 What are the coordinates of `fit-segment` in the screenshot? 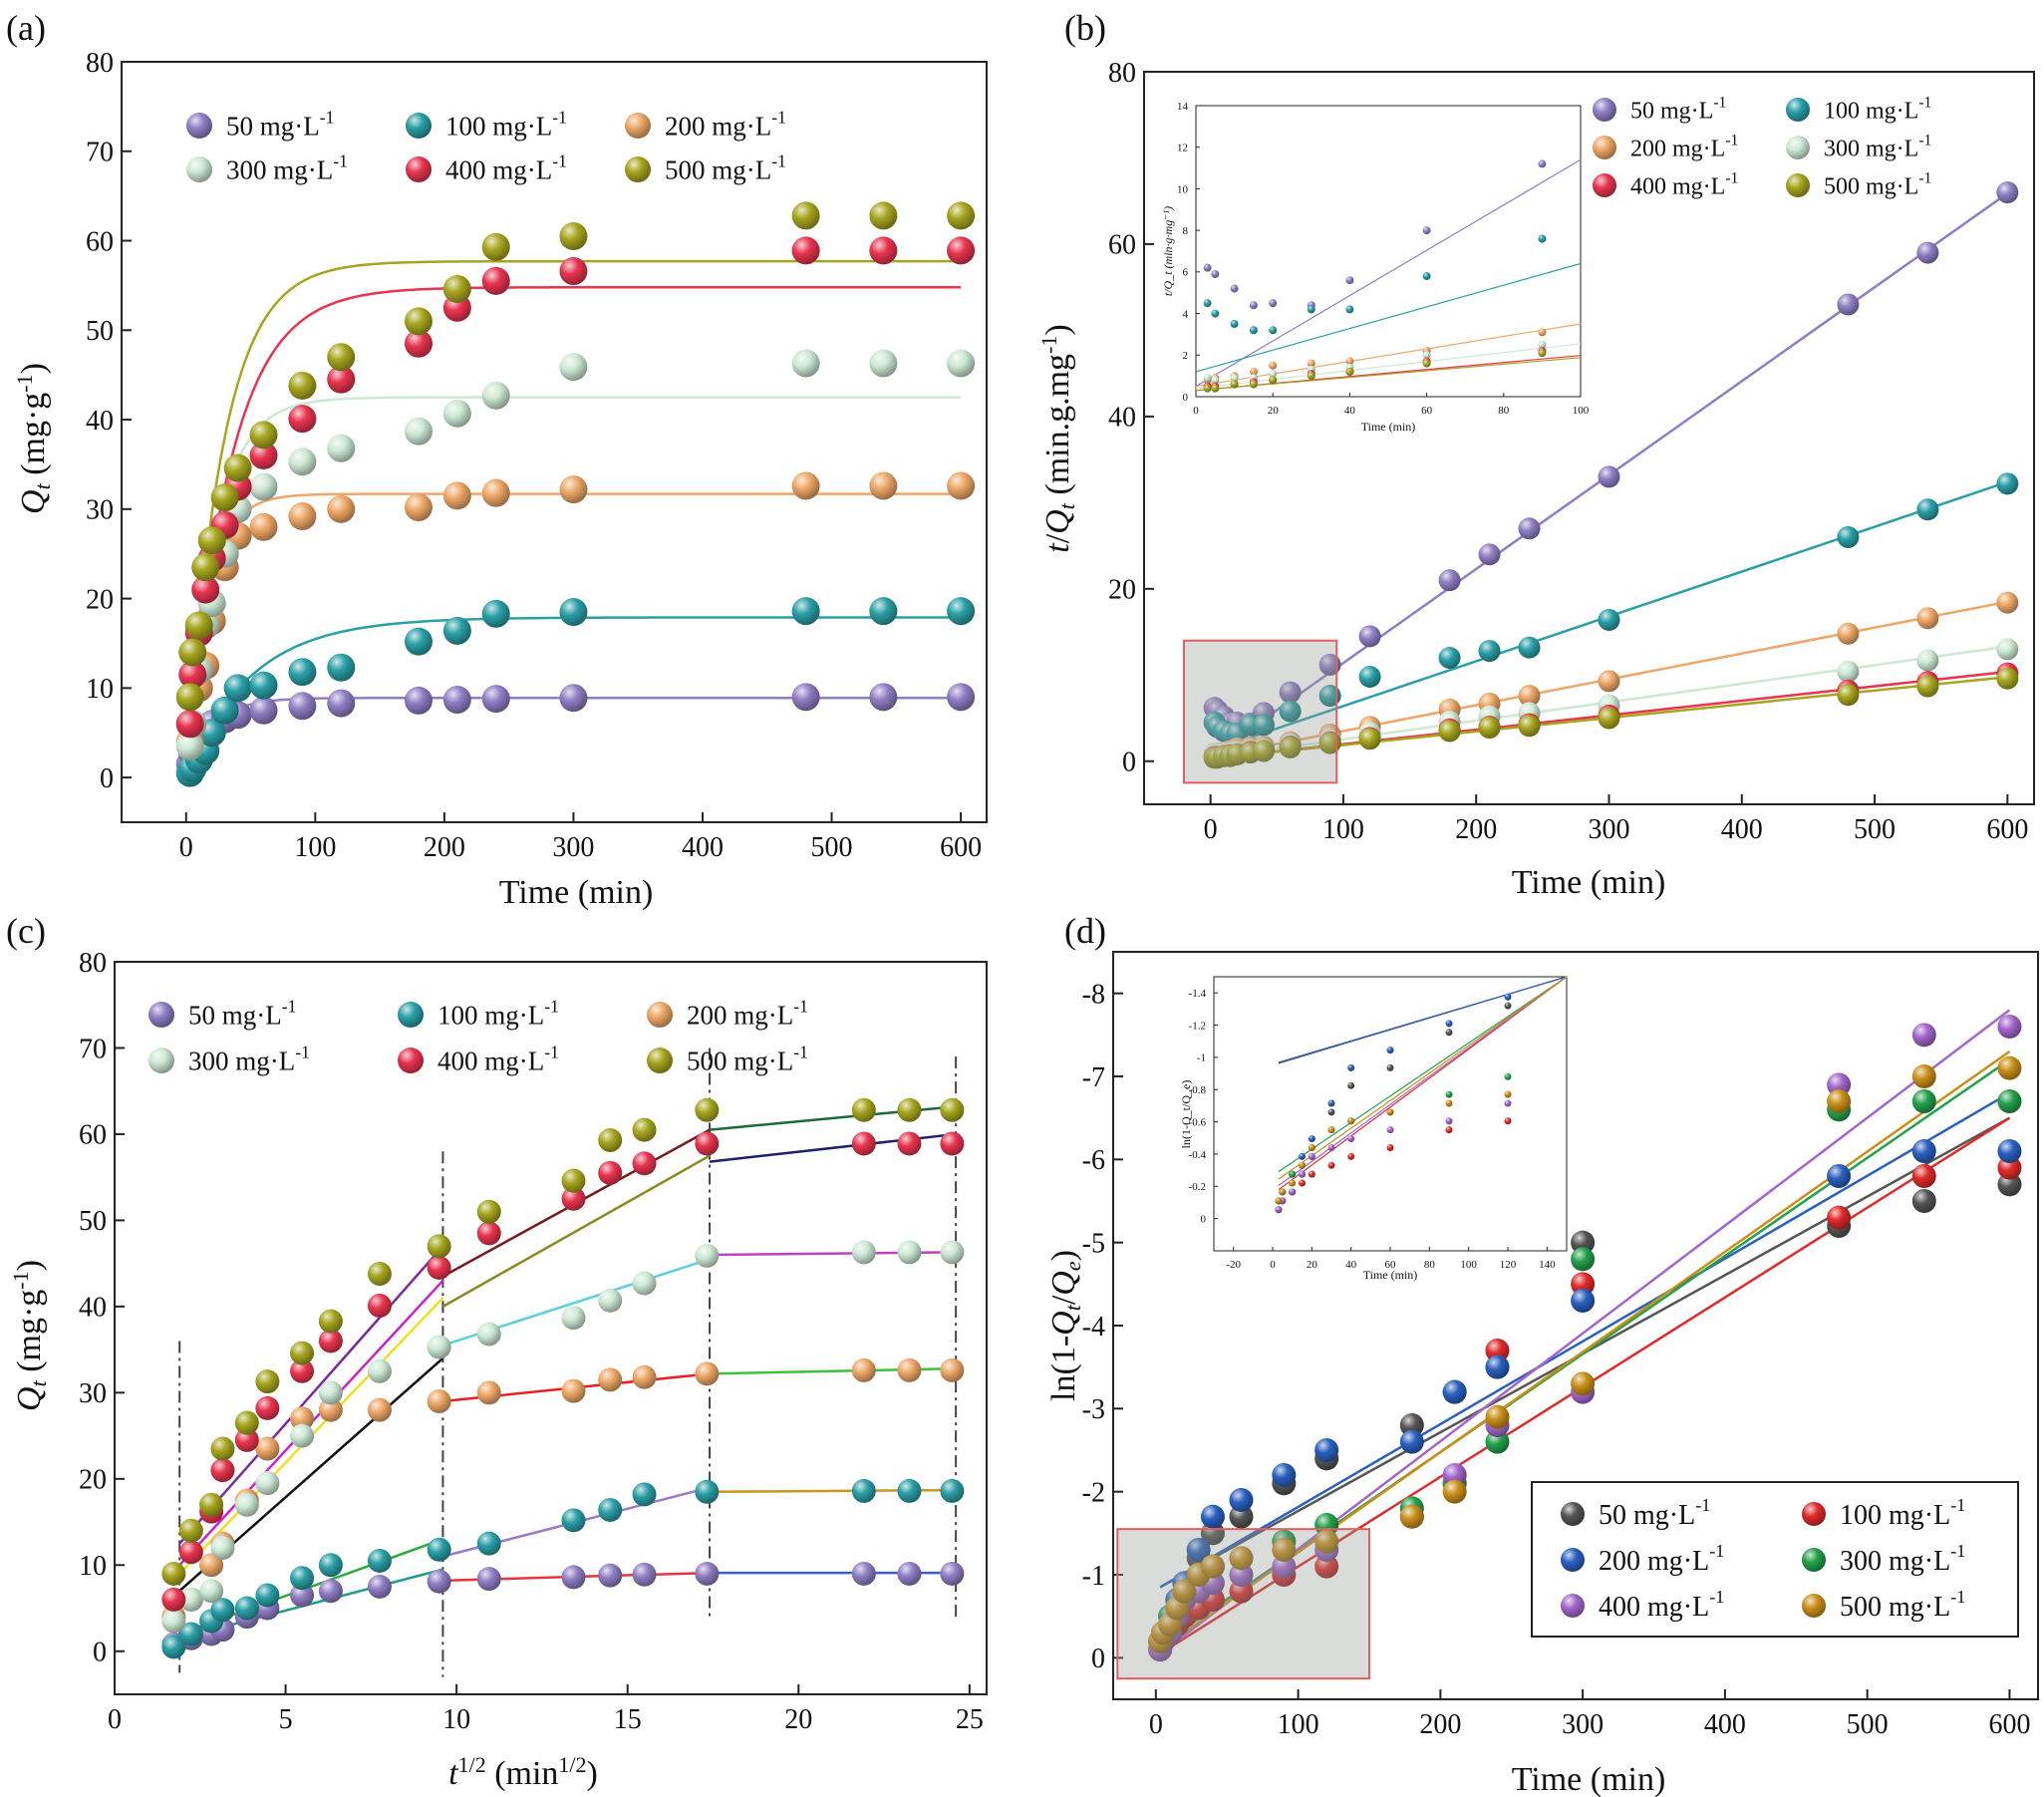 It's located at (311, 1395).